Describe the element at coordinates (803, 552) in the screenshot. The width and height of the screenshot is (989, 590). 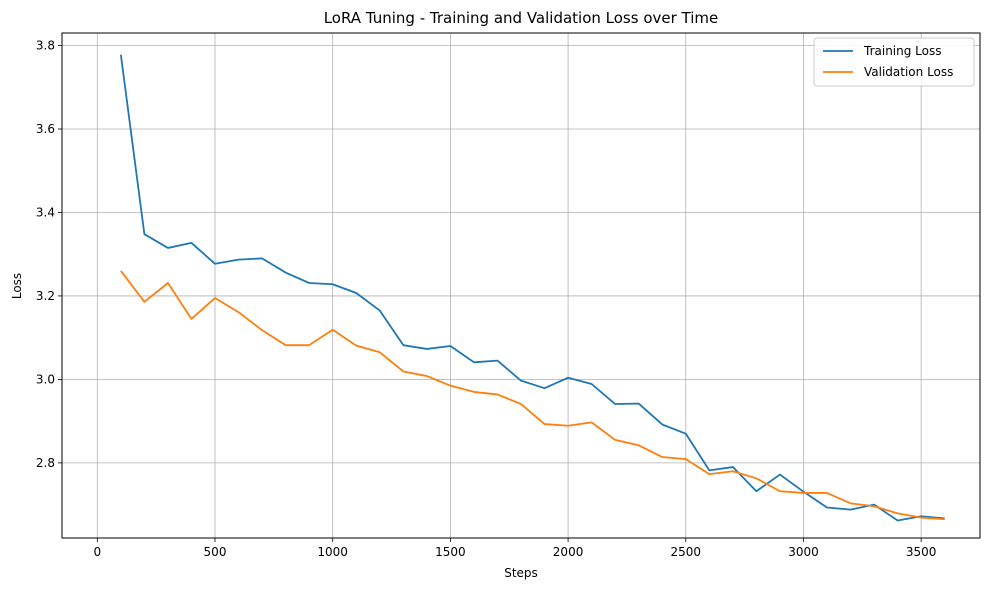
I see `x-tick-label: 3000` at that location.